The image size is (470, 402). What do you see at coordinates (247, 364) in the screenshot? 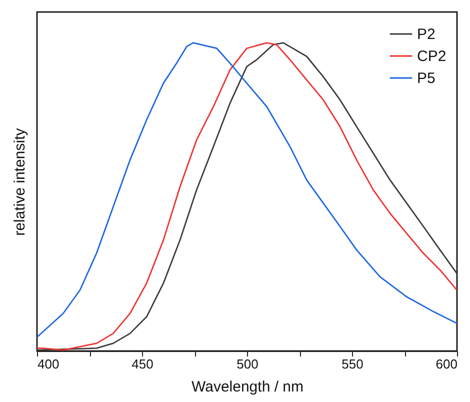
I see `x-tick-label: 500` at bounding box center [247, 364].